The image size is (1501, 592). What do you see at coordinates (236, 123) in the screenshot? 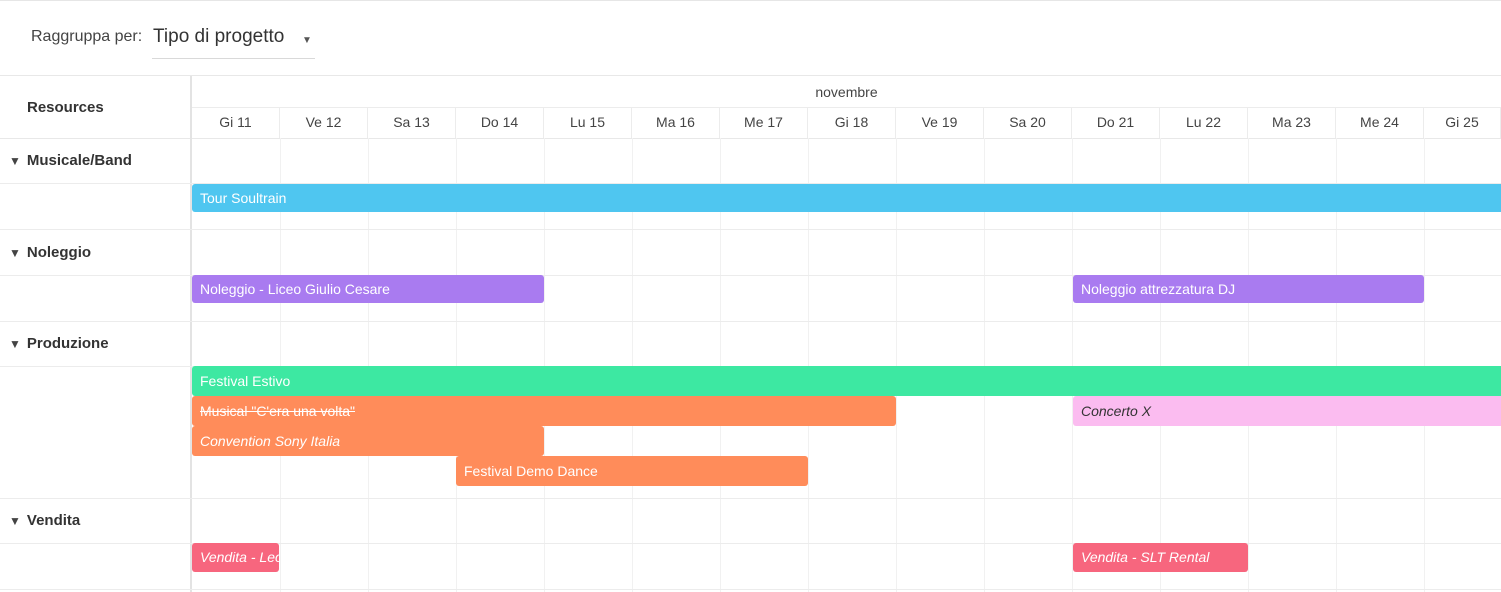
I see `day-header-cell: Gi 11` at bounding box center [236, 123].